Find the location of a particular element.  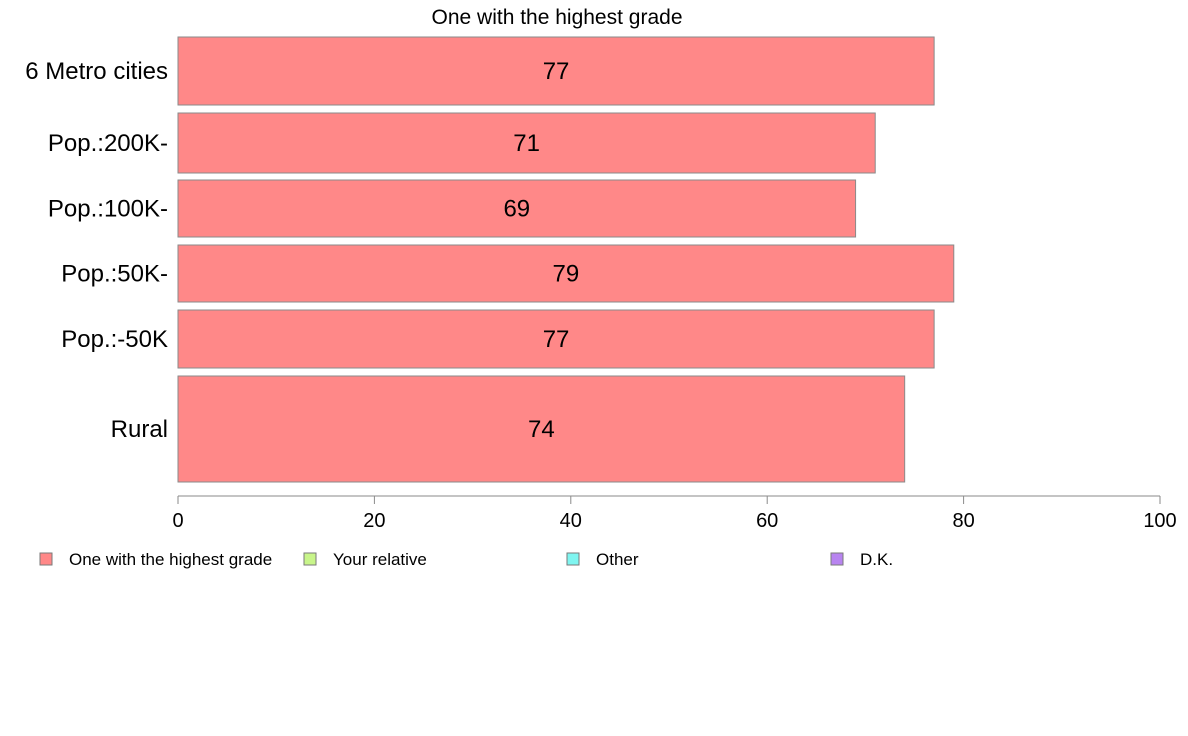

legend-item-3: D.K. is located at coordinates (861, 559).